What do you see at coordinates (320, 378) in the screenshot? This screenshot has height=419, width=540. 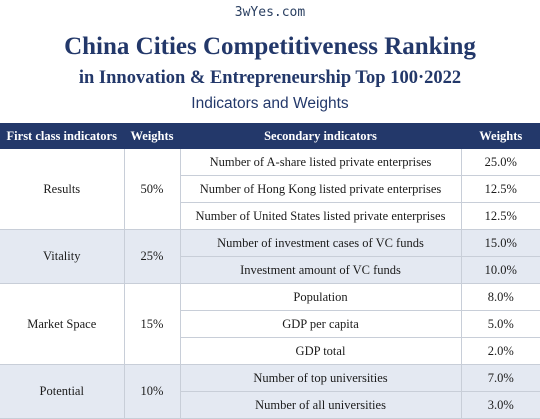 I see `secondary-indicator-cell: Number of top universities` at bounding box center [320, 378].